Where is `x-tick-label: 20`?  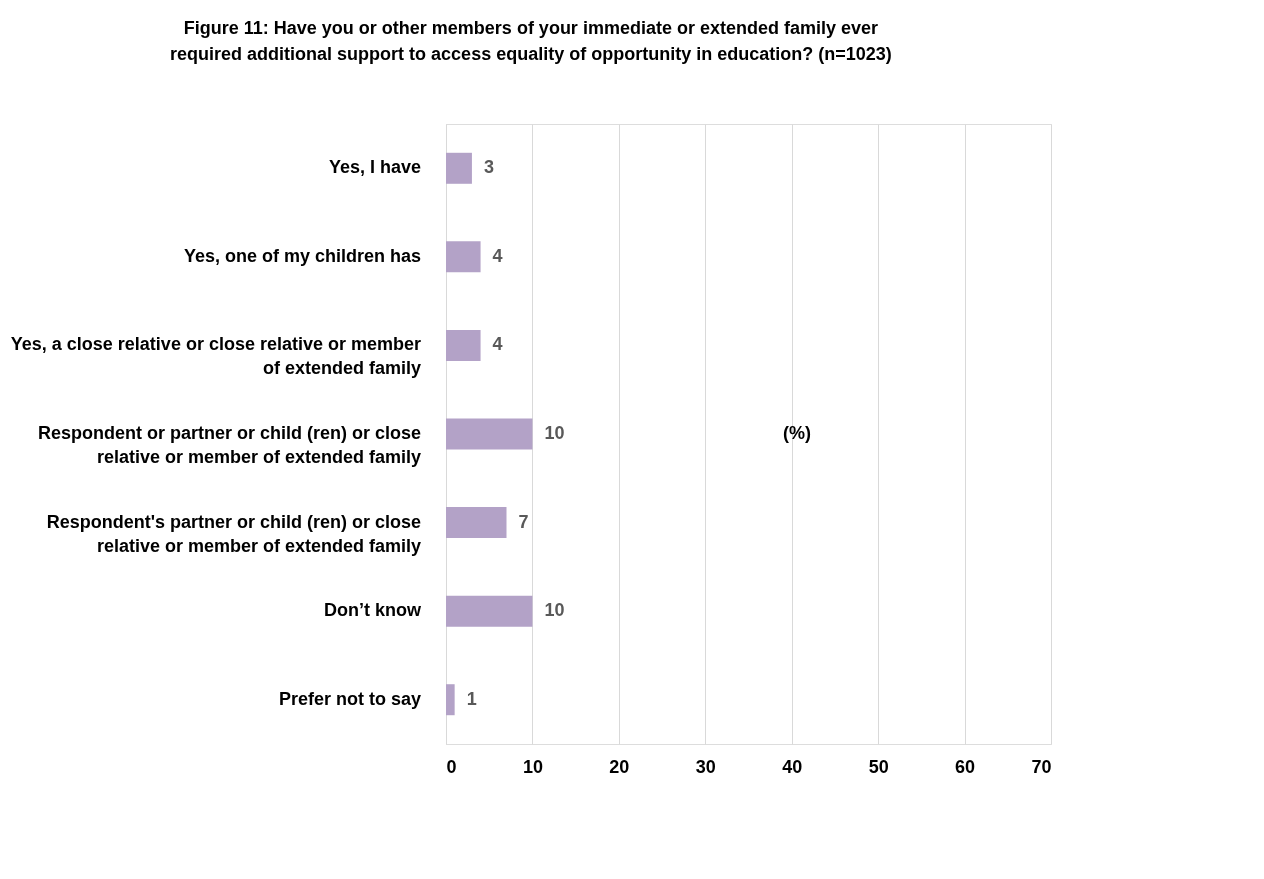
x-tick-label: 20 is located at coordinates (619, 766).